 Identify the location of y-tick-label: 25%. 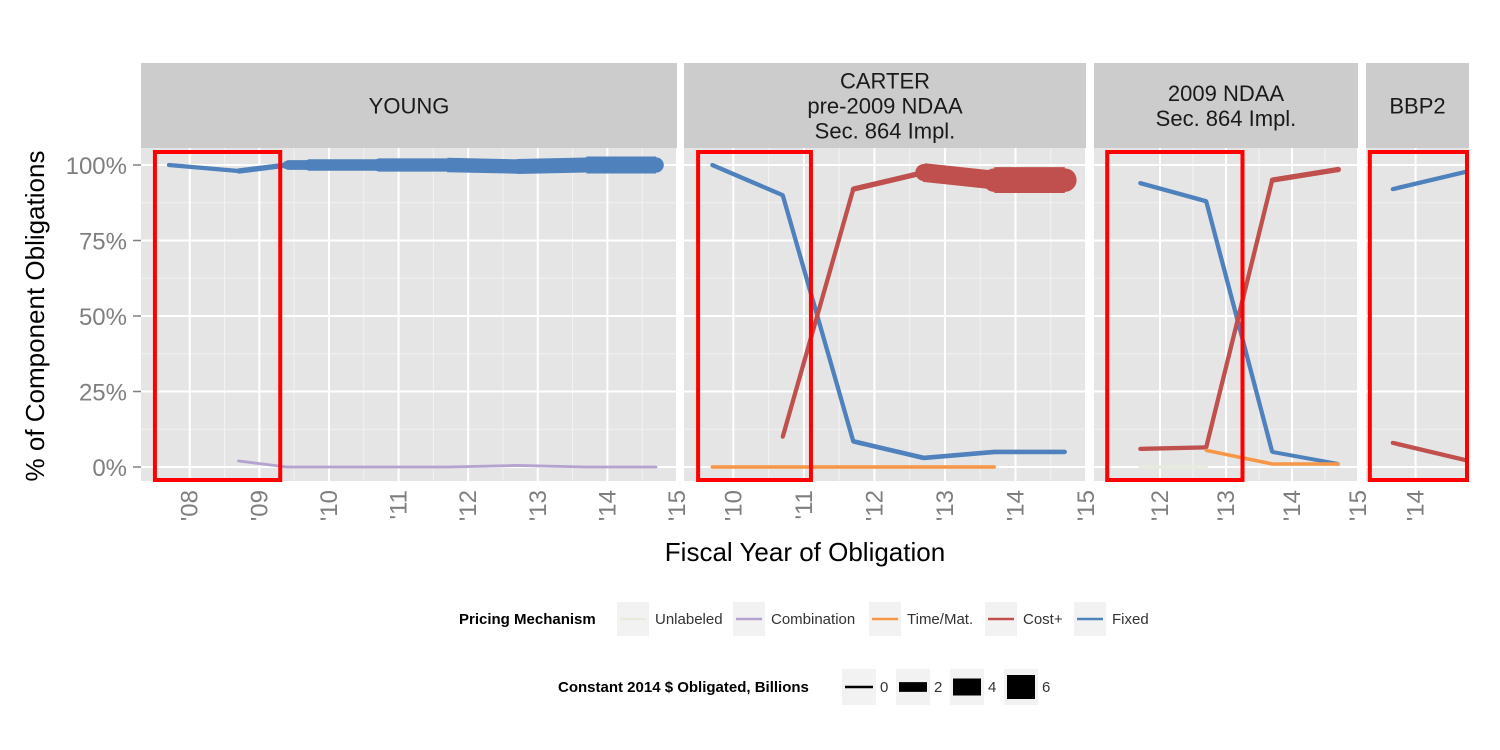
(103, 393).